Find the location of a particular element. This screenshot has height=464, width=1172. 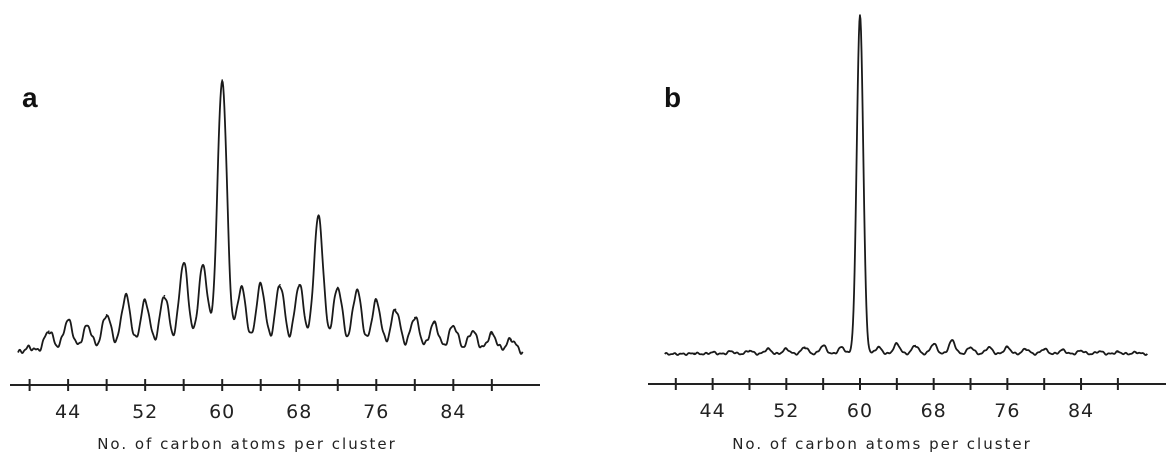

panel-b-x-tick-label: 84 is located at coordinates (1081, 411).